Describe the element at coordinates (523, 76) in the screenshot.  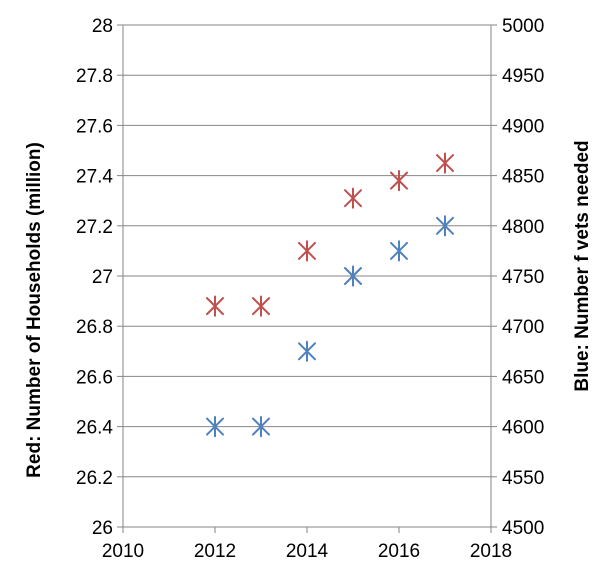
I see `right-y-tick-label: 4950` at that location.